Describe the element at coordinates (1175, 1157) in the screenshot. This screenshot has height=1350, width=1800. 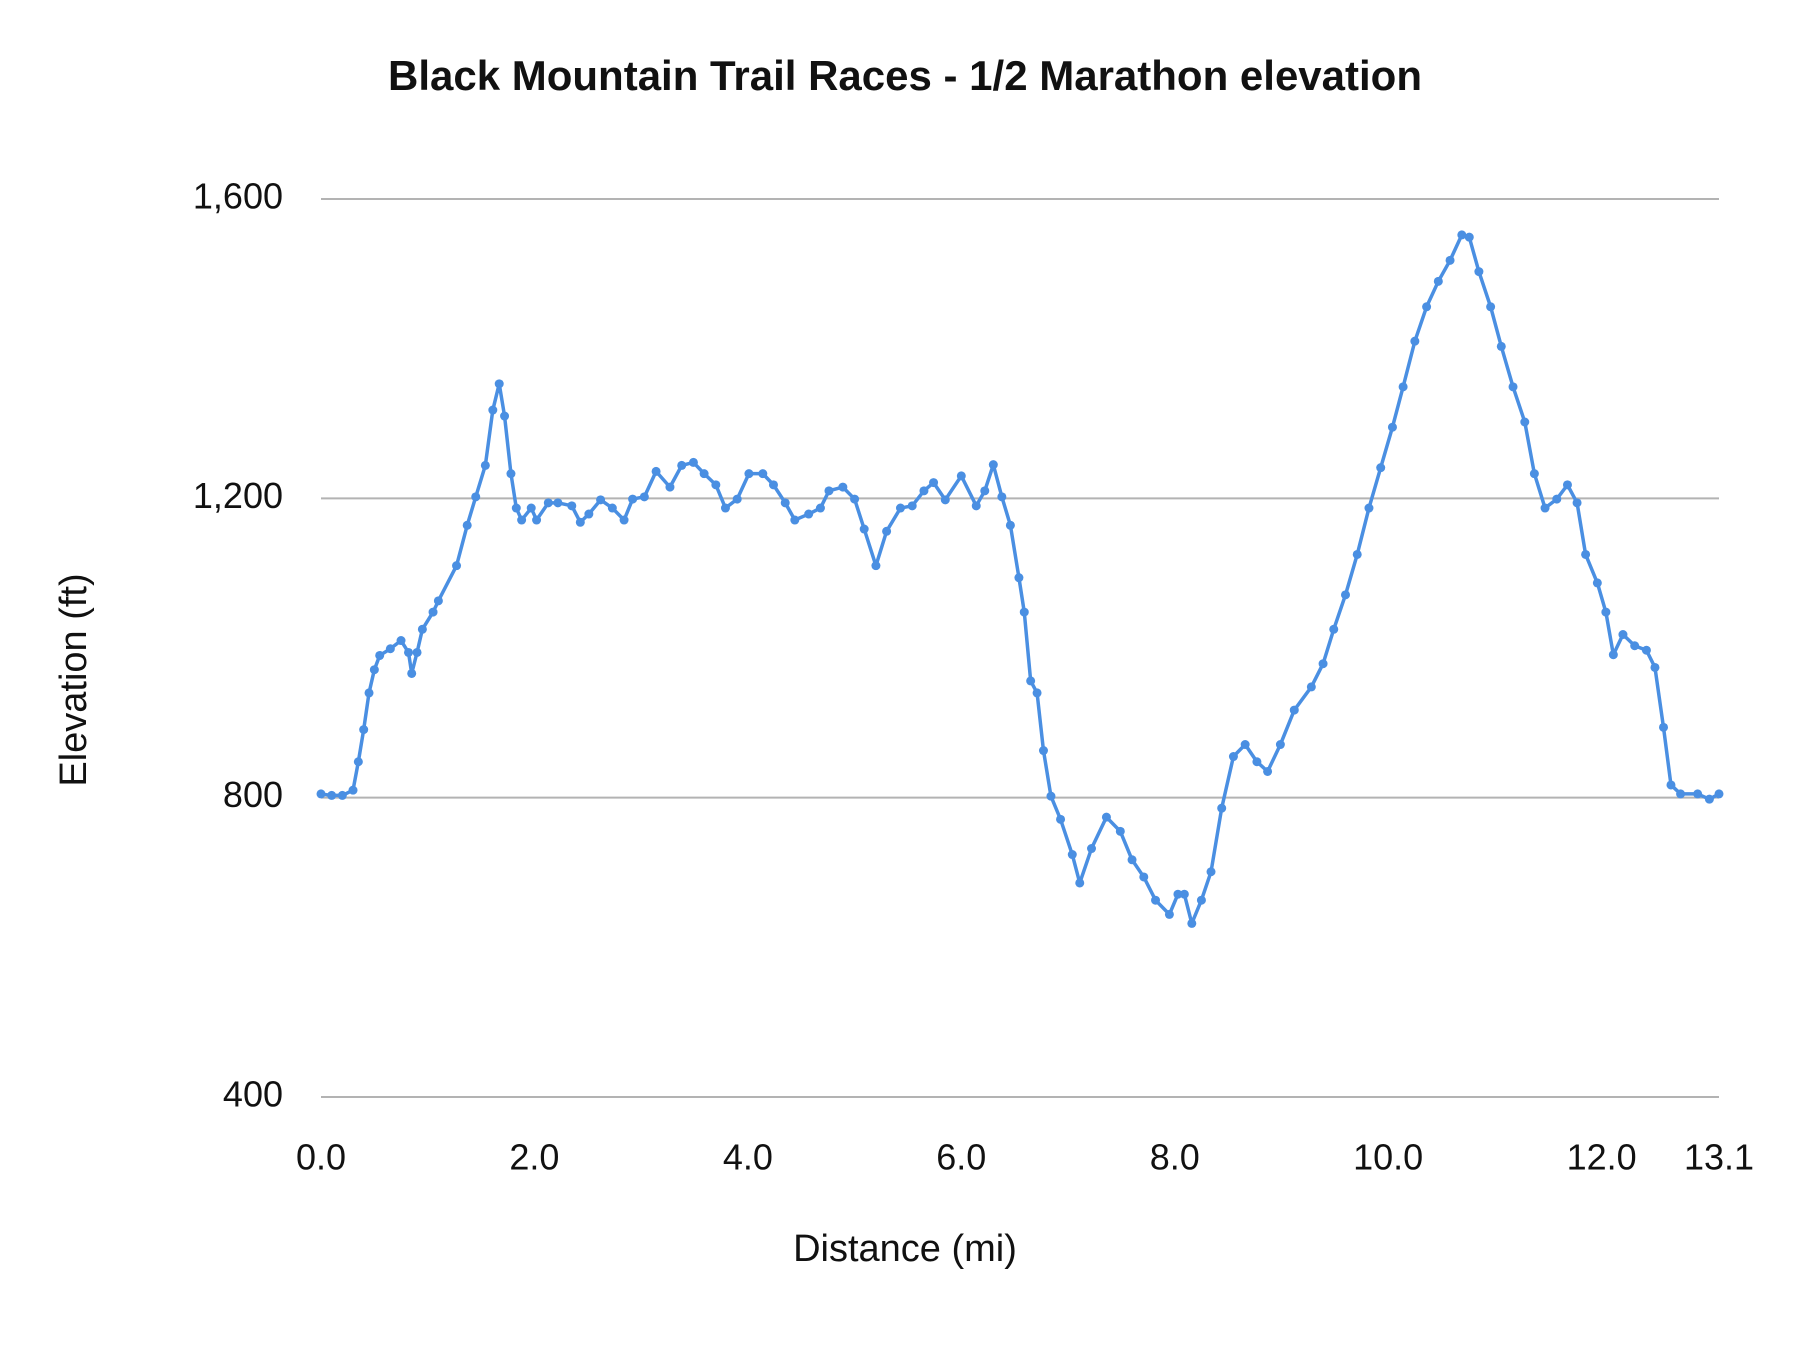
I see `x-tick-label: 8.0` at that location.